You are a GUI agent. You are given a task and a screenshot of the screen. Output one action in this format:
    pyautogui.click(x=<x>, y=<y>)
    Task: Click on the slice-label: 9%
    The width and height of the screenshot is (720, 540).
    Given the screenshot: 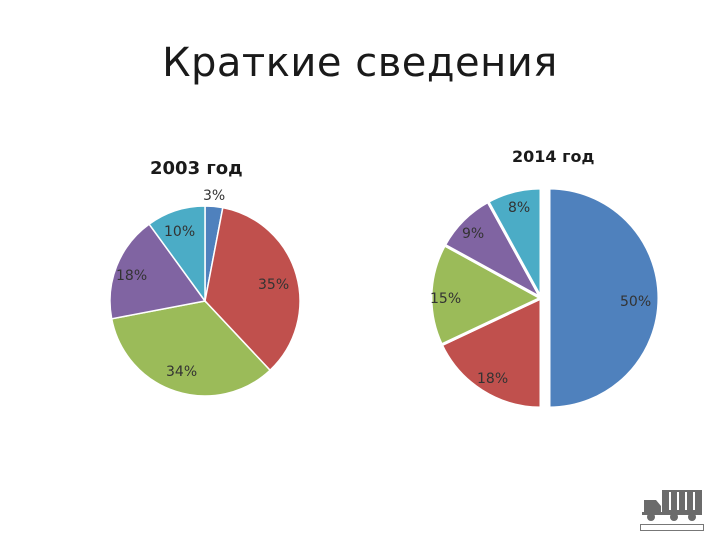 What is the action you would take?
    pyautogui.click(x=473, y=234)
    